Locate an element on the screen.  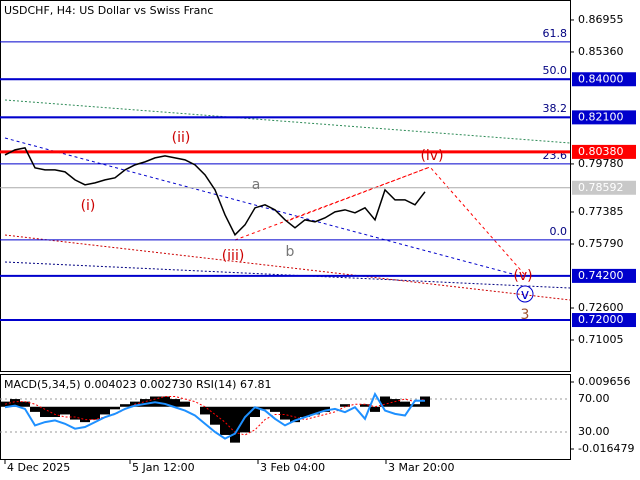
fib-label: 38.2 is located at coordinates (555, 108).